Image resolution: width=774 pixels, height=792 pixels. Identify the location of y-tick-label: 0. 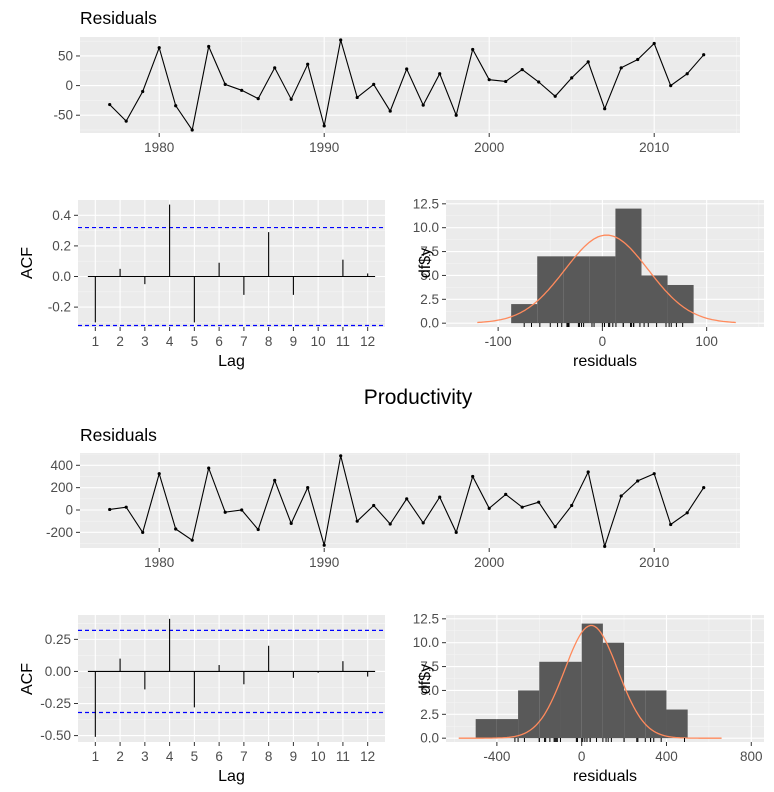
(69, 85).